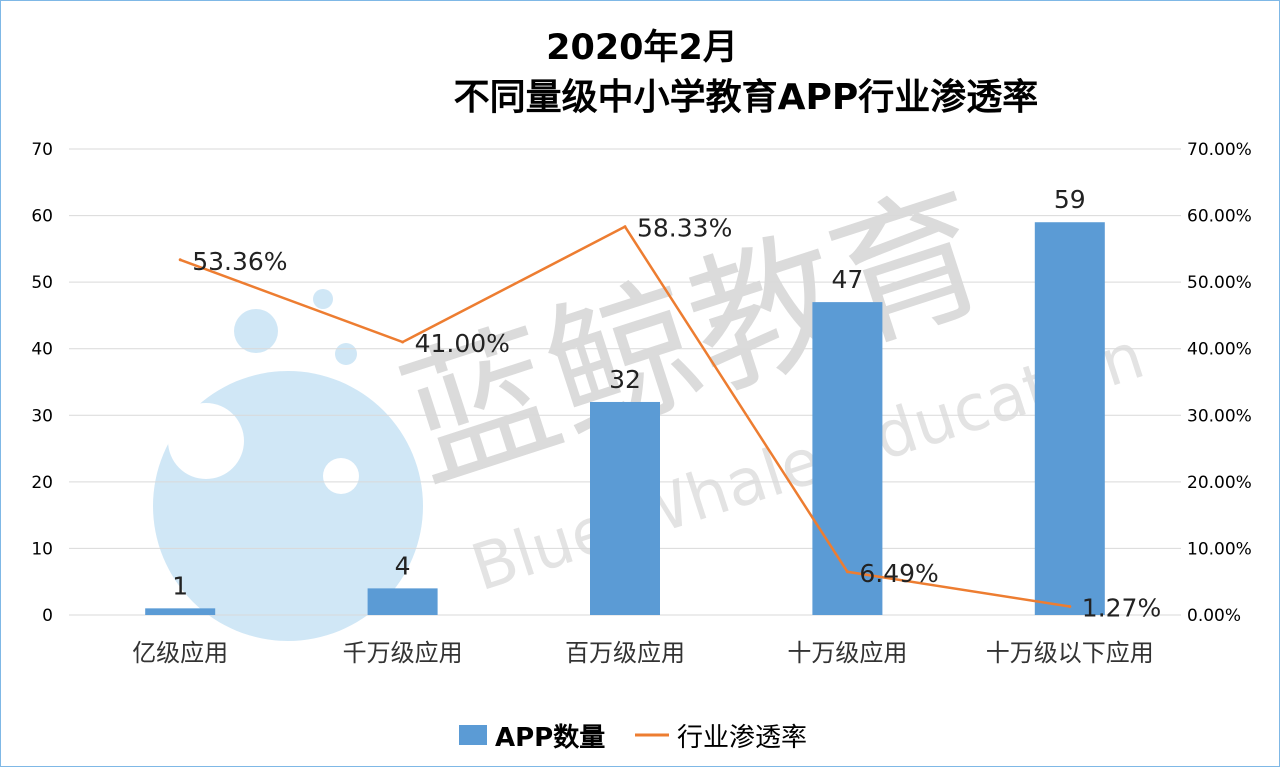 The width and height of the screenshot is (1280, 767). Describe the element at coordinates (550, 738) in the screenshot. I see `legend-label-app-count: APP数量` at that location.